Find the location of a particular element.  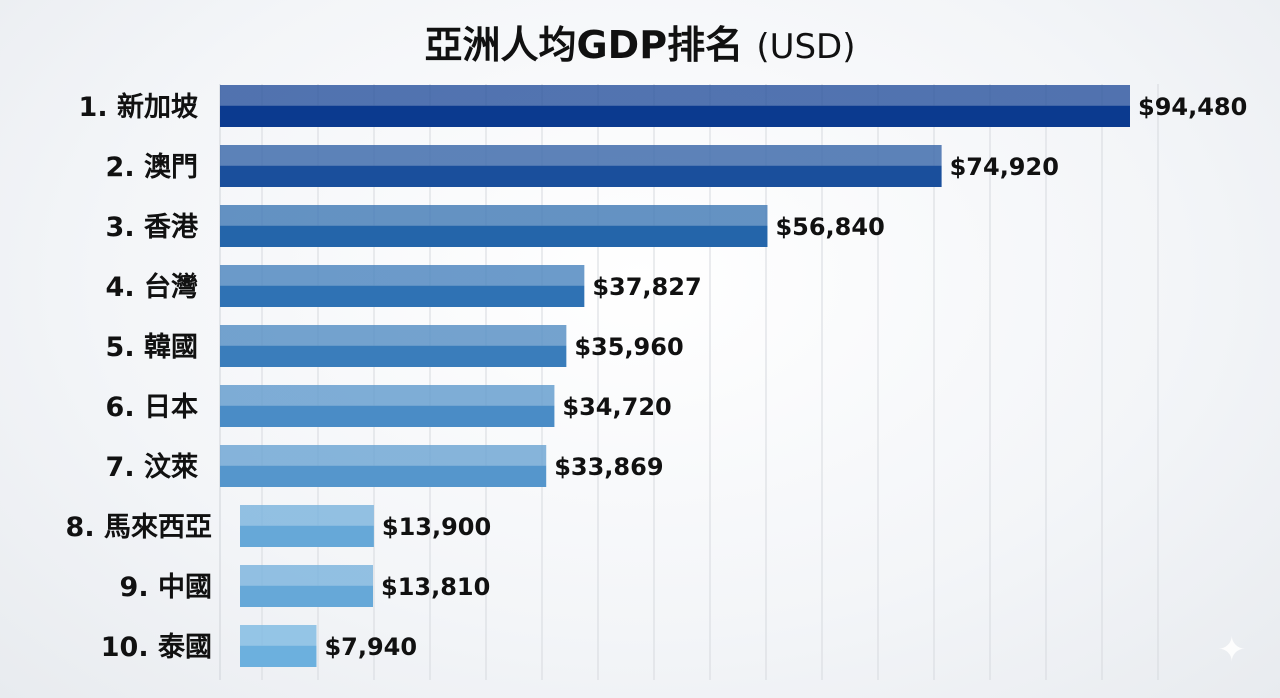

category-label: 4. 台灣 is located at coordinates (152, 287).